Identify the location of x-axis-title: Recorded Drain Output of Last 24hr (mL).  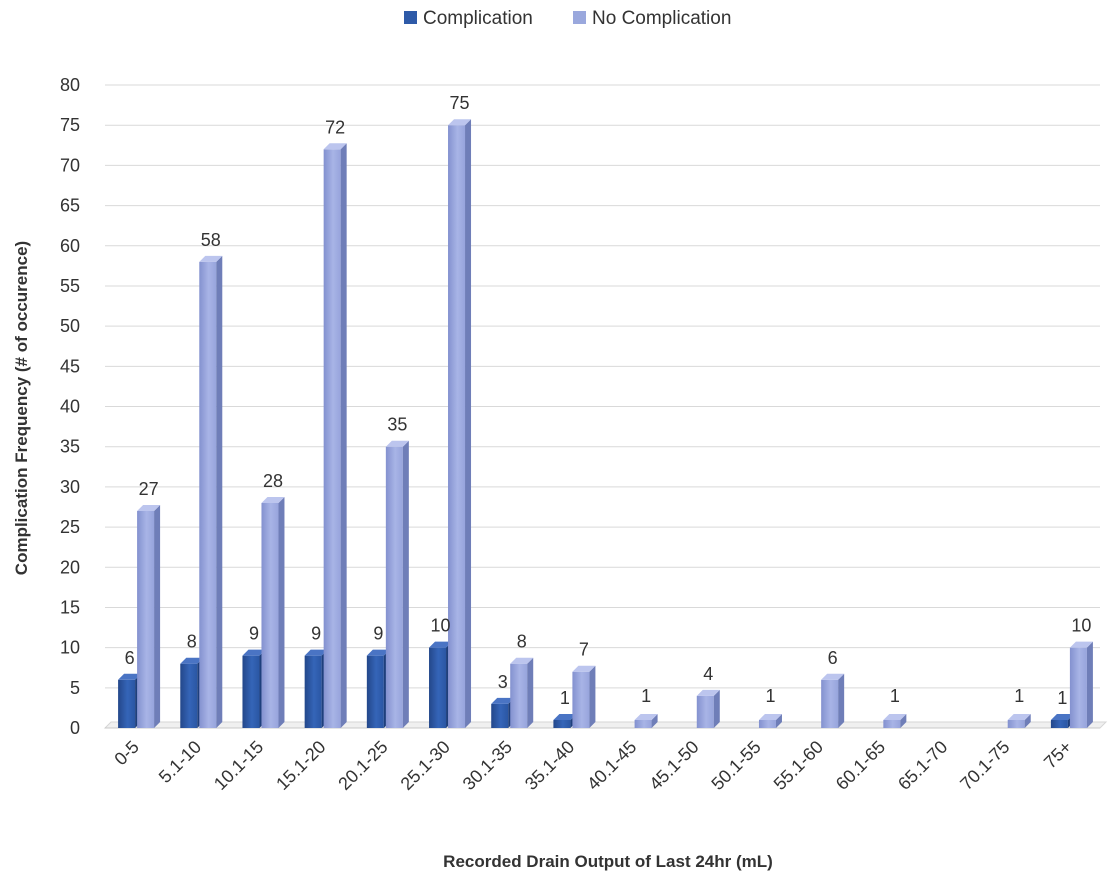
(608, 861).